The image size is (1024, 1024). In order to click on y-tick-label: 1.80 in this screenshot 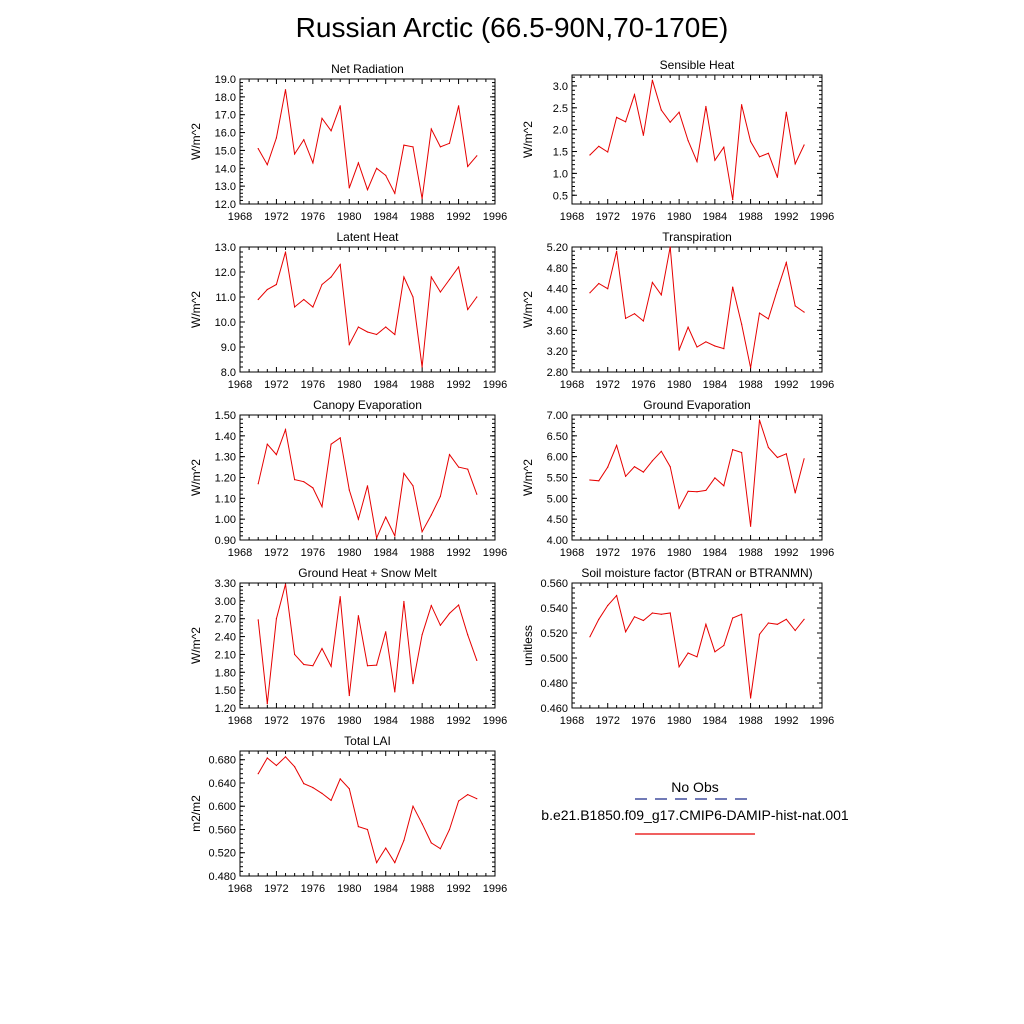, I will do `click(225, 673)`.